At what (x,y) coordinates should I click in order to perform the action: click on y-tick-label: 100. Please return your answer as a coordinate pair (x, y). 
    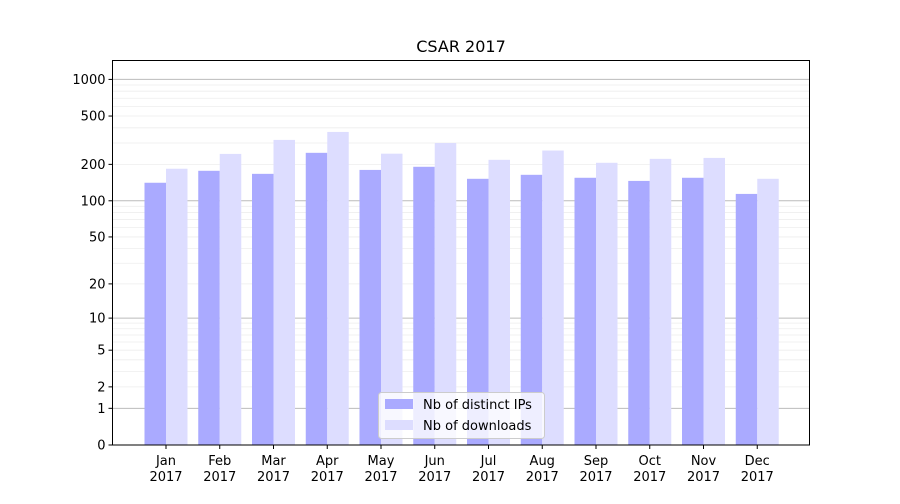
    Looking at the image, I should click on (93, 201).